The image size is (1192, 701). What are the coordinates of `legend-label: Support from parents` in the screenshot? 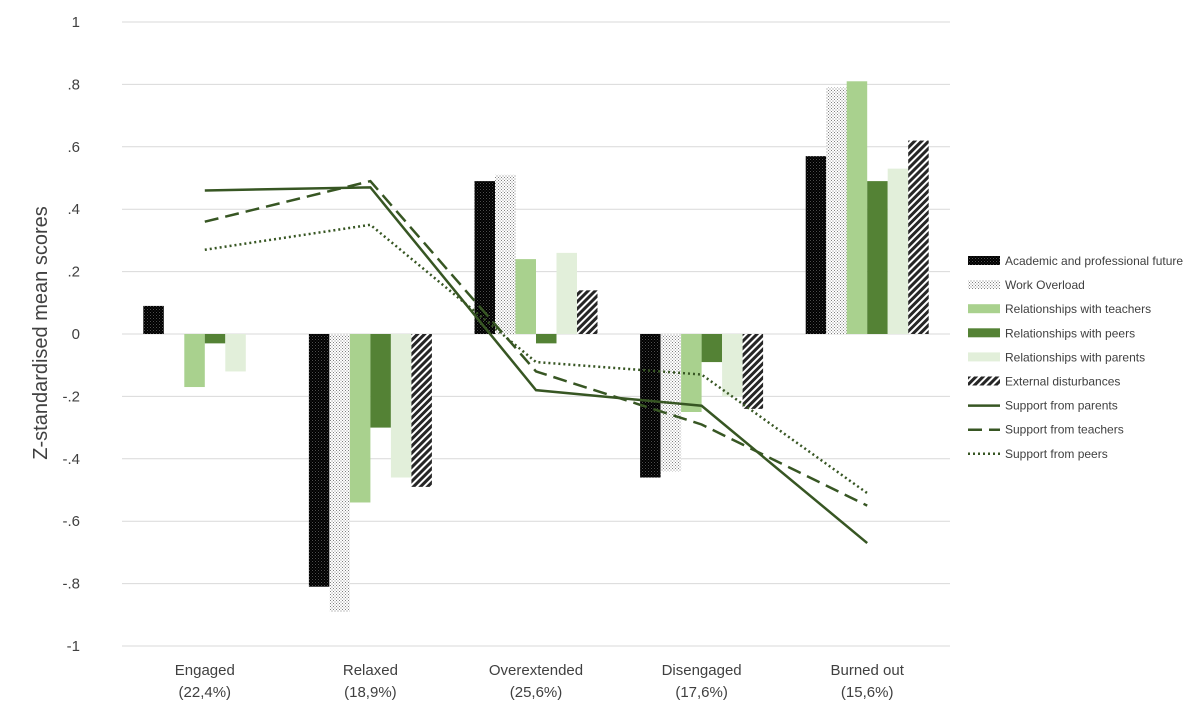 It's located at (1061, 406).